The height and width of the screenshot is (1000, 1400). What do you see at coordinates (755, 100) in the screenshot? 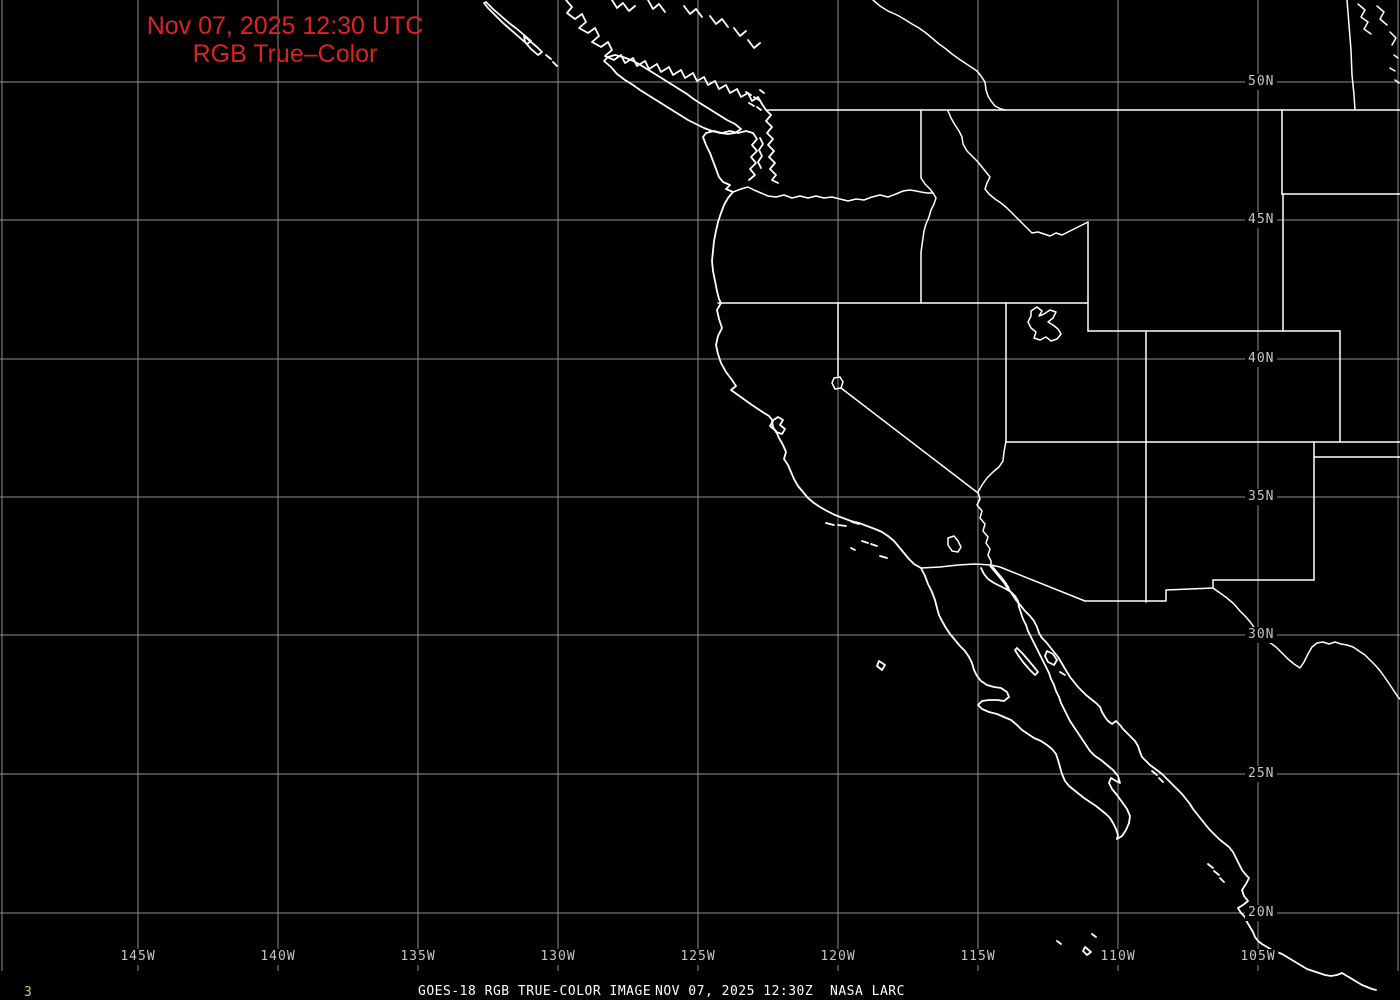
I see `san-juan-islands` at bounding box center [755, 100].